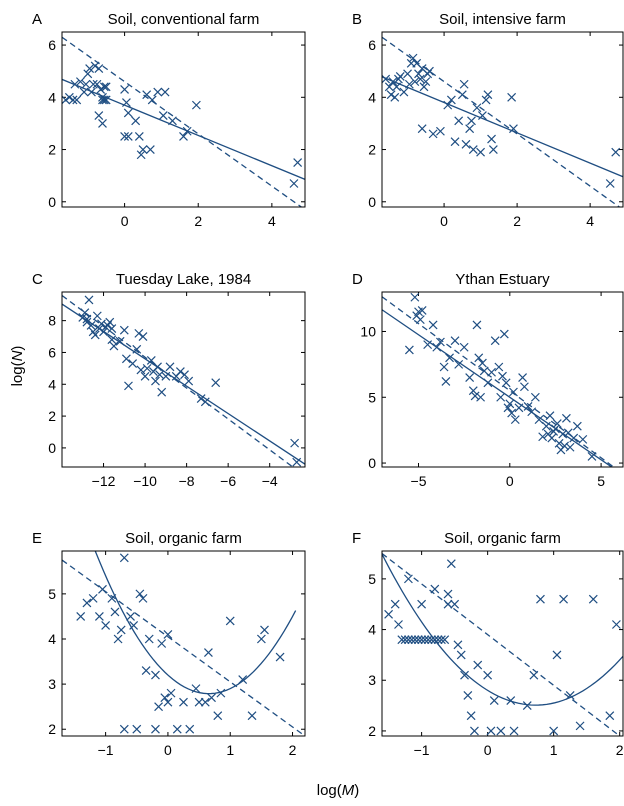 This screenshot has width=624, height=806. I want to click on x-tick-label: 1, so click(554, 750).